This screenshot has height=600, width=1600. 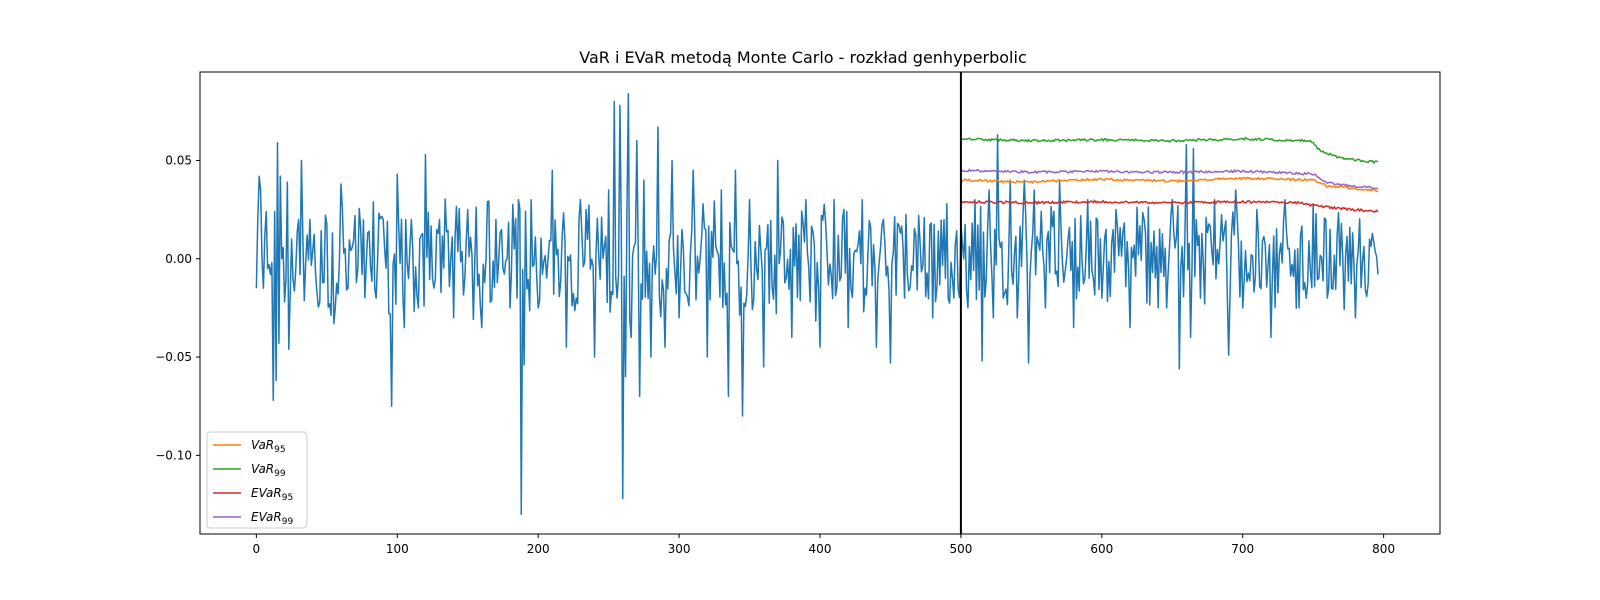 I want to click on y-tick-label: −0.10, so click(x=173, y=455).